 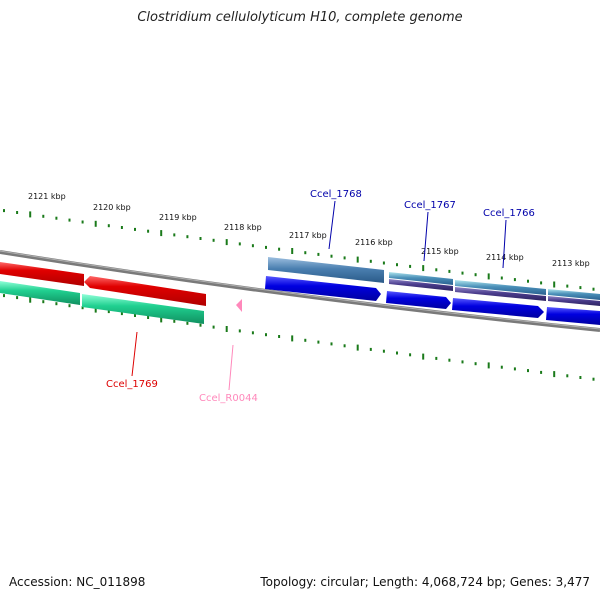 What do you see at coordinates (574, 294) in the screenshot?
I see `gene-feature-next-upper` at bounding box center [574, 294].